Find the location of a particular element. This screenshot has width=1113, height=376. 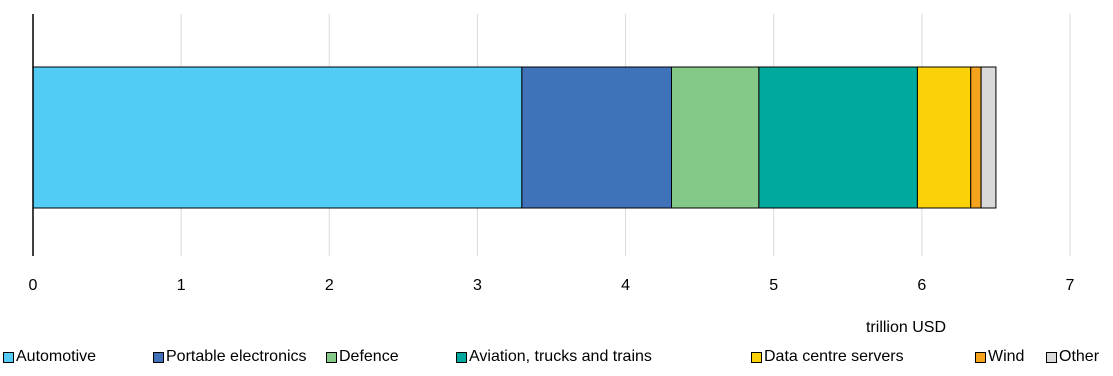

x-axis-tick-labels: 0 1 2 3 4 5 6 7 is located at coordinates (552, 285).